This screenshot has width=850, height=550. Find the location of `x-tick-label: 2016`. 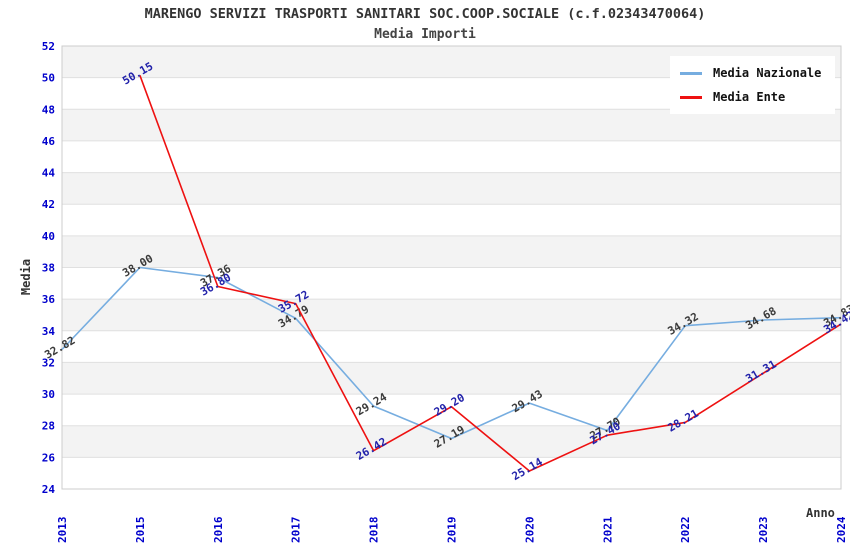

x-tick-label: 2016 is located at coordinates (218, 529).